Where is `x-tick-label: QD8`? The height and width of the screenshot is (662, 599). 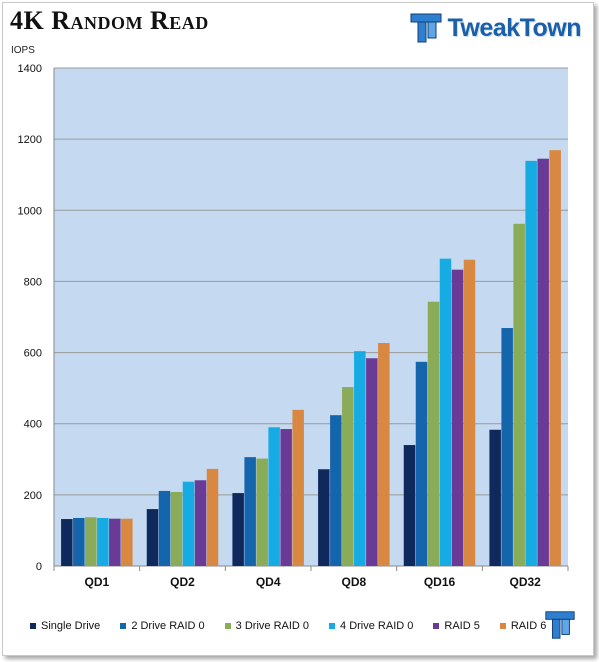 x-tick-label: QD8 is located at coordinates (353, 582).